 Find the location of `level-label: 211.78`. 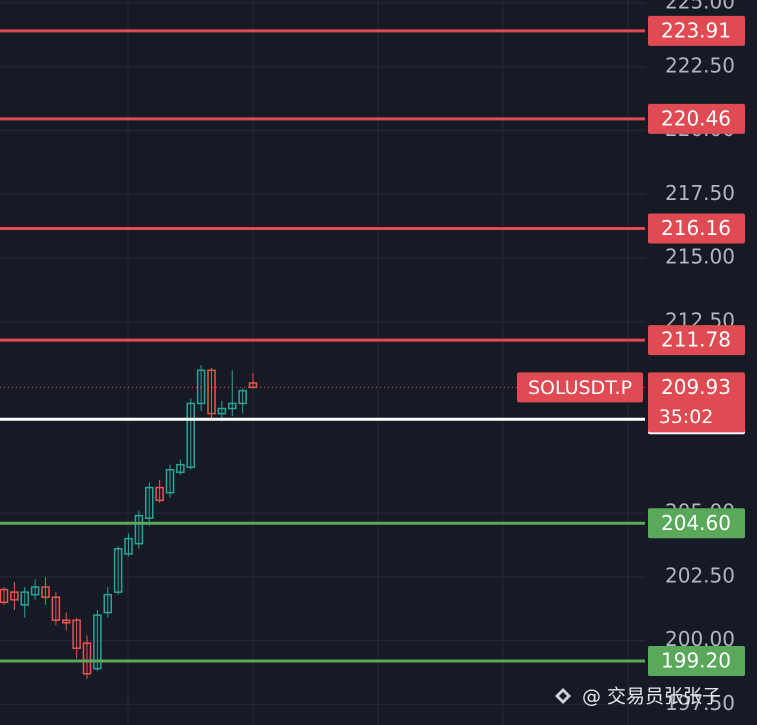

level-label: 211.78 is located at coordinates (696, 340).